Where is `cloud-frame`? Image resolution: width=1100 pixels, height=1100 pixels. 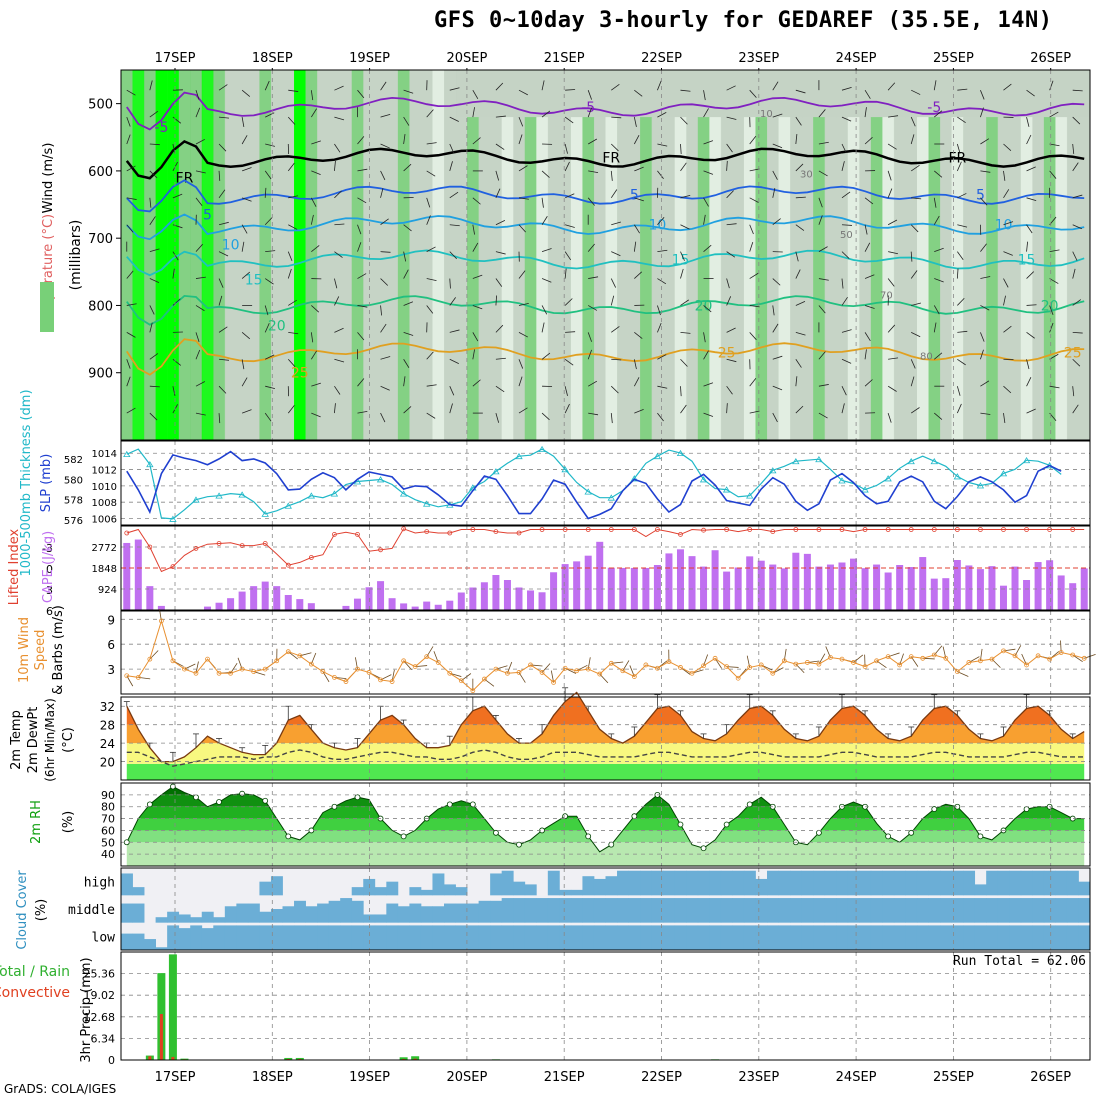
cloud-frame is located at coordinates (605, 909).